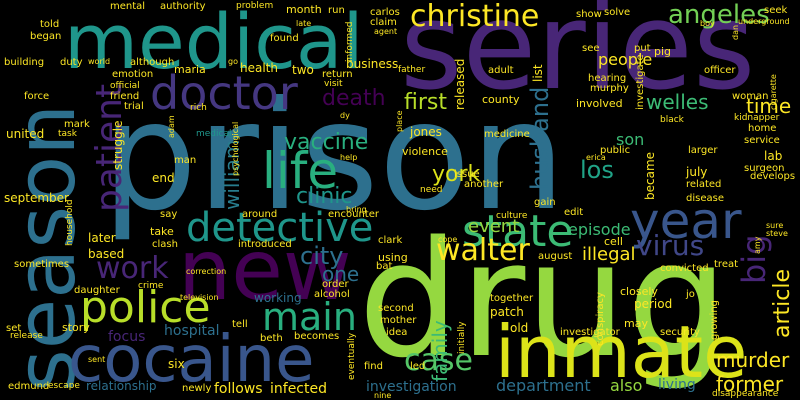 The width and height of the screenshot is (800, 400). What do you see at coordinates (64, 386) in the screenshot?
I see `word-escape: escape` at bounding box center [64, 386].